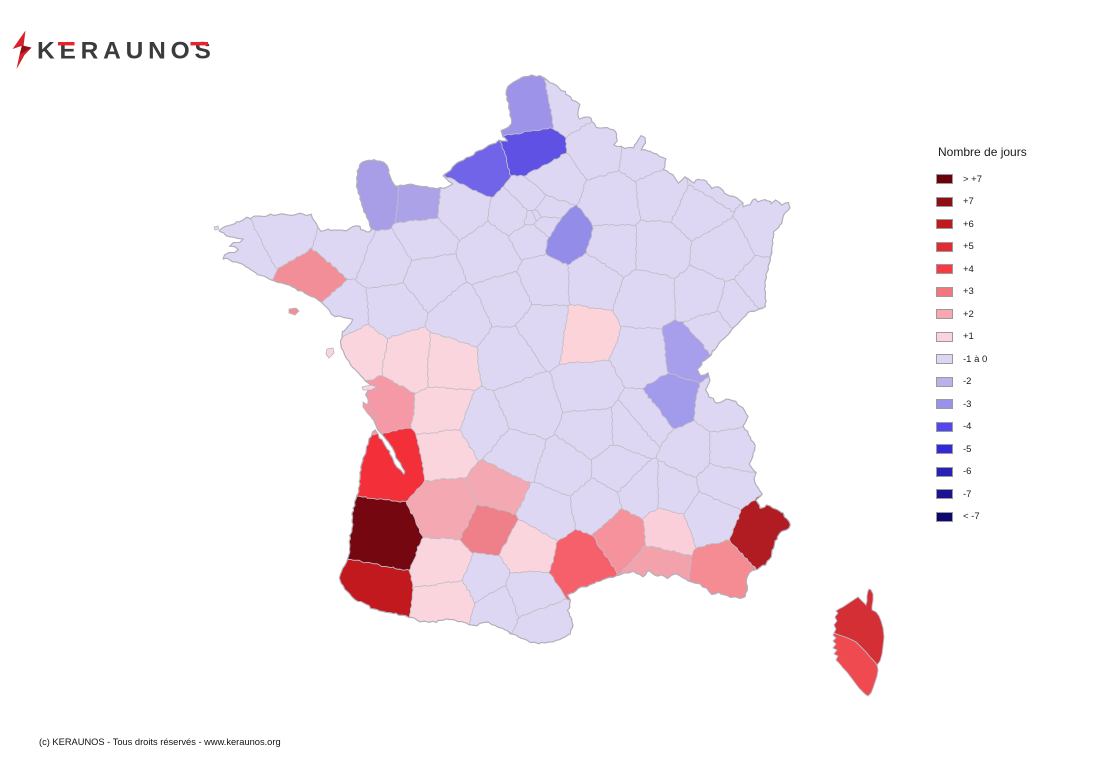 The height and width of the screenshot is (777, 1098). What do you see at coordinates (126, 50) in the screenshot?
I see `svg-text: KERAUNOS` at bounding box center [126, 50].